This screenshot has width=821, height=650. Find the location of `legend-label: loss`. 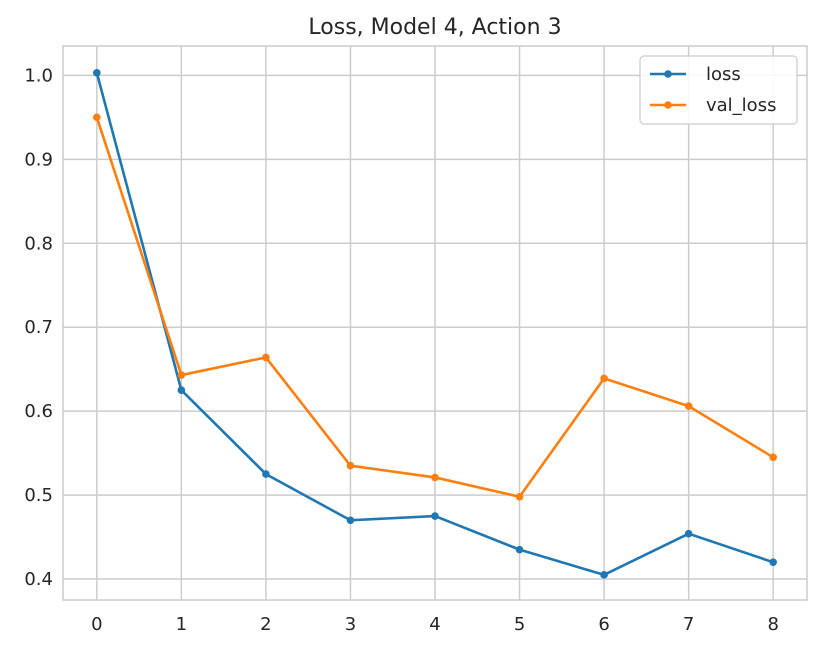

legend-label: loss is located at coordinates (723, 74).